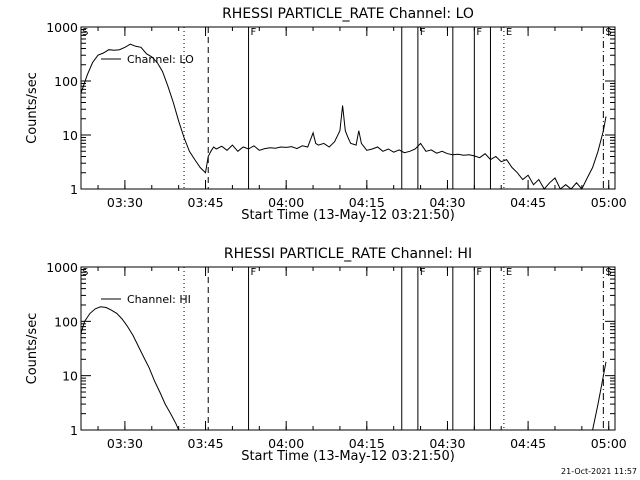 This screenshot has width=640, height=480. I want to click on timestamp: 21-Oct-2021 11:57, so click(599, 471).